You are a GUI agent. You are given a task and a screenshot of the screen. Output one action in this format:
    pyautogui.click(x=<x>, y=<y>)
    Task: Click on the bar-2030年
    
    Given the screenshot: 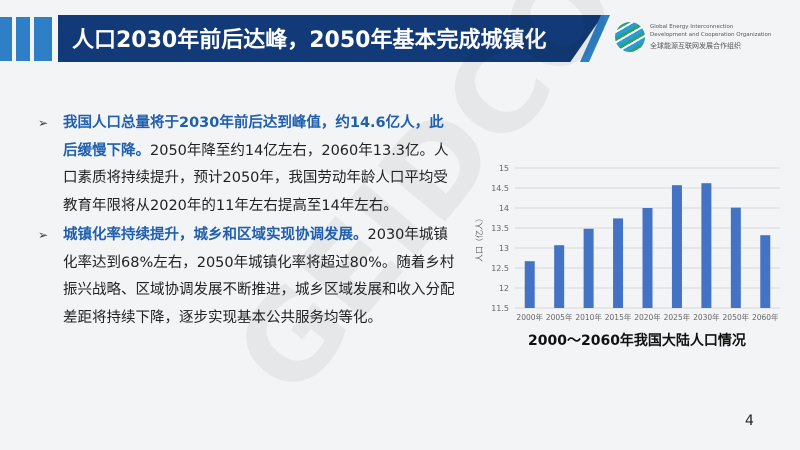 What is the action you would take?
    pyautogui.click(x=706, y=245)
    